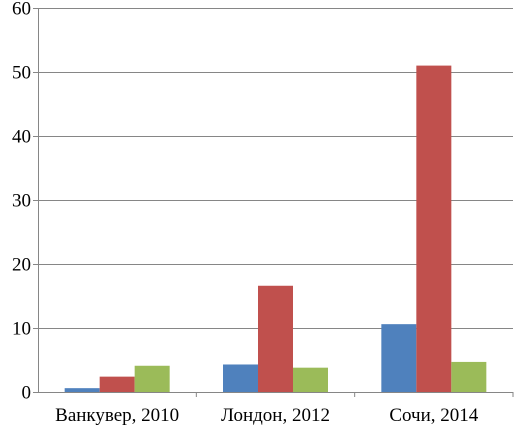 Image resolution: width=516 pixels, height=429 pixels. Describe the element at coordinates (117, 415) in the screenshot. I see `x-category-label: Ванкувер, 2010` at that location.